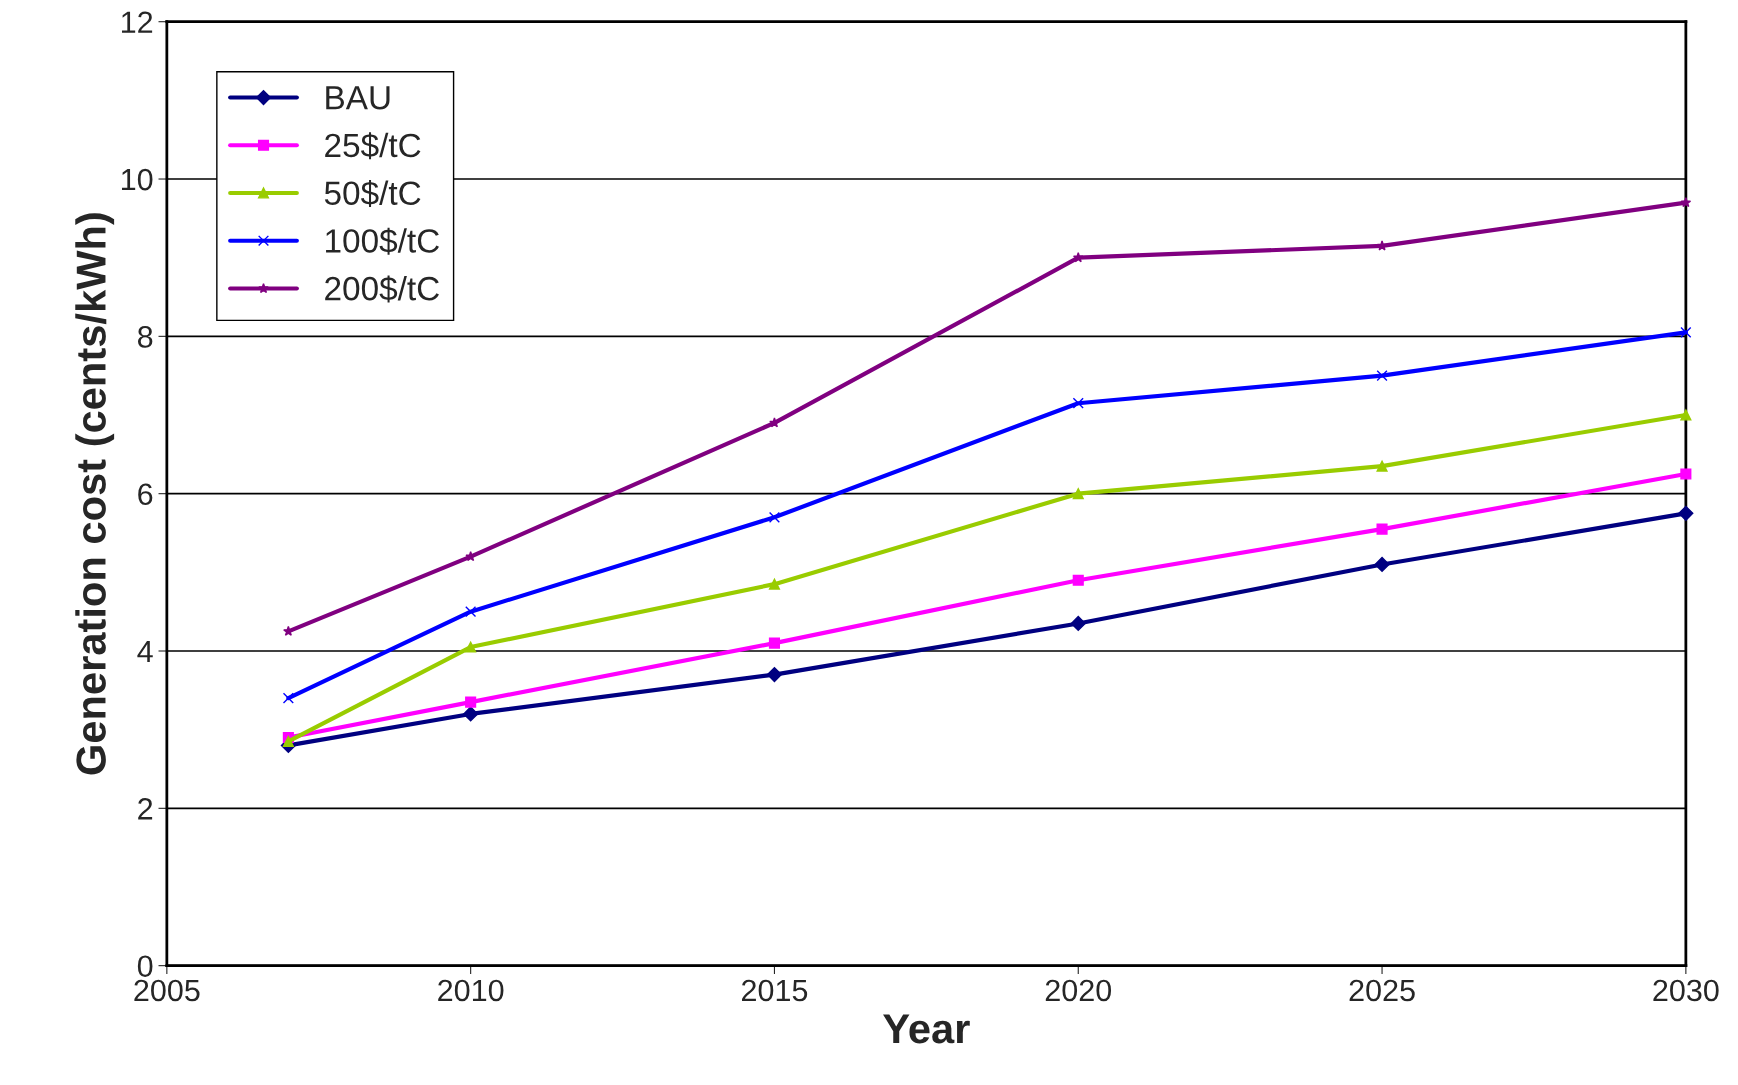  I want to click on y-tick-label: 8, so click(145, 337).